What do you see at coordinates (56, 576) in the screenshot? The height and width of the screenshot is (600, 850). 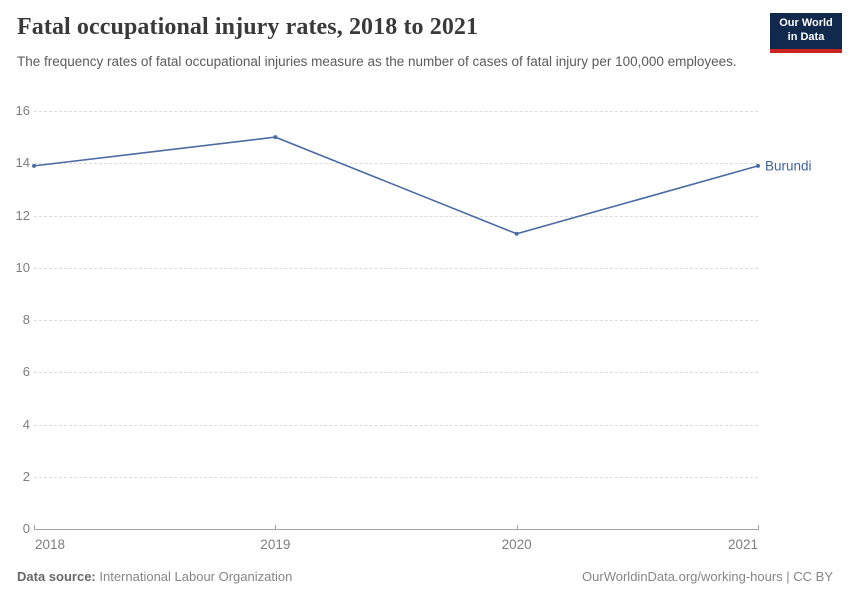 I see `data-source-label: Data source:` at bounding box center [56, 576].